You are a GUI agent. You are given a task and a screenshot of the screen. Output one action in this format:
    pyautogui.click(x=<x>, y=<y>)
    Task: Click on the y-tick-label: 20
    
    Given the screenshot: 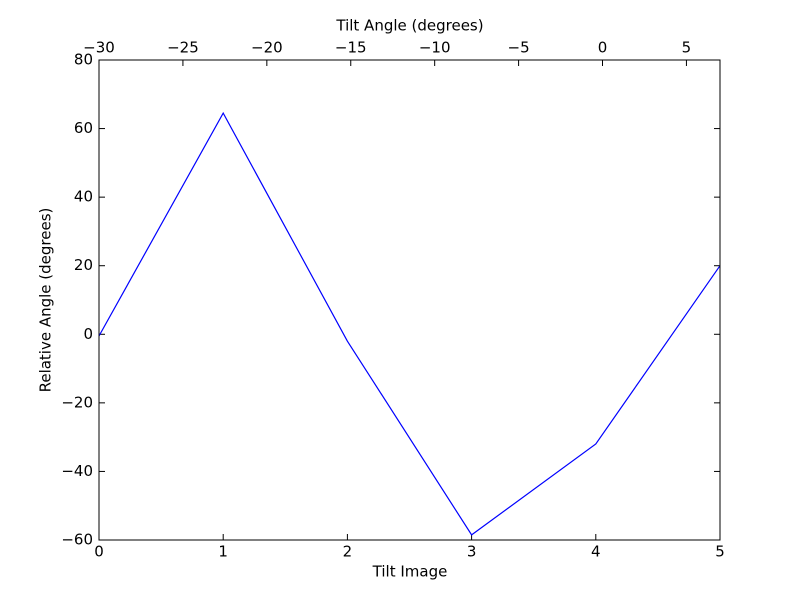 What is the action you would take?
    pyautogui.click(x=83, y=265)
    